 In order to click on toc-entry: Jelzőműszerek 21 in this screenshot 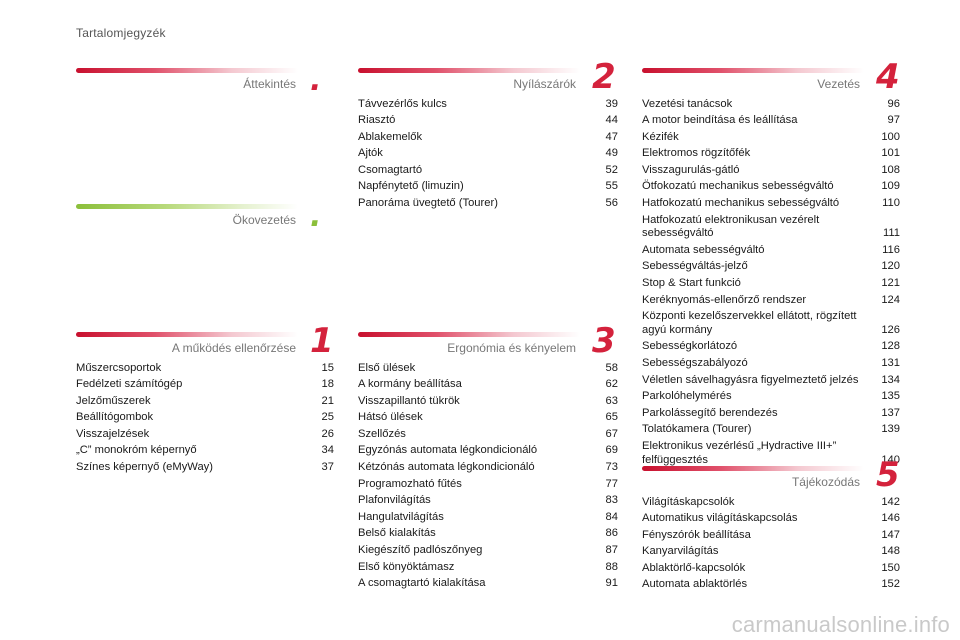, I will do `click(205, 401)`.